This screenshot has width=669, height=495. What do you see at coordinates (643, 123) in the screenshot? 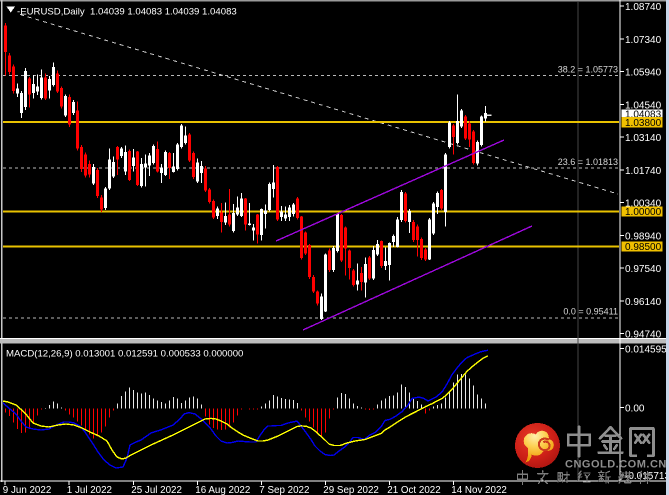
I see `svg-text: 1.03800` at bounding box center [643, 123].